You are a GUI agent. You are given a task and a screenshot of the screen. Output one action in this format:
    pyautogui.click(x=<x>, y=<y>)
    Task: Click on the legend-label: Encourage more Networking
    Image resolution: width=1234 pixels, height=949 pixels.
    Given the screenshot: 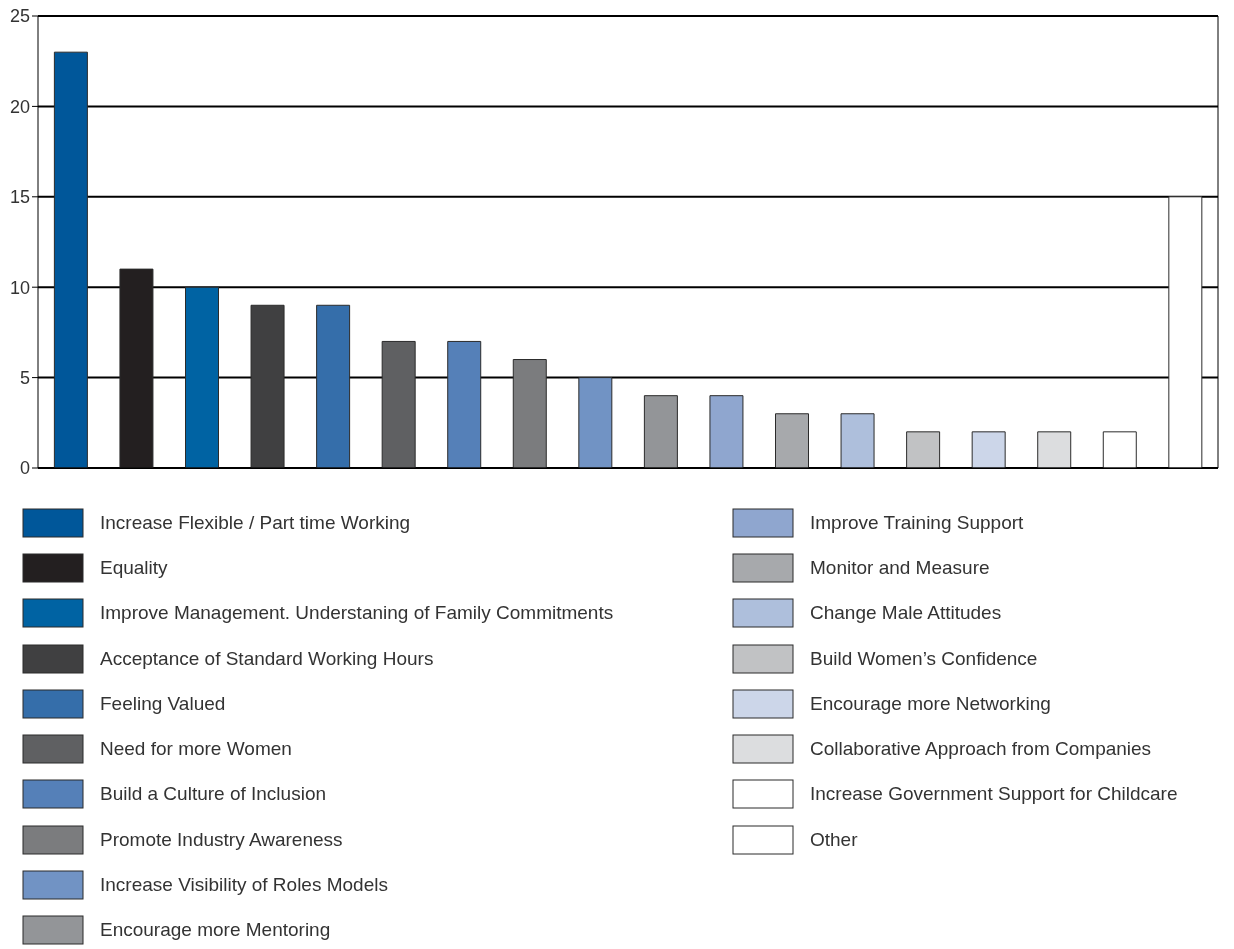 What is the action you would take?
    pyautogui.click(x=930, y=703)
    